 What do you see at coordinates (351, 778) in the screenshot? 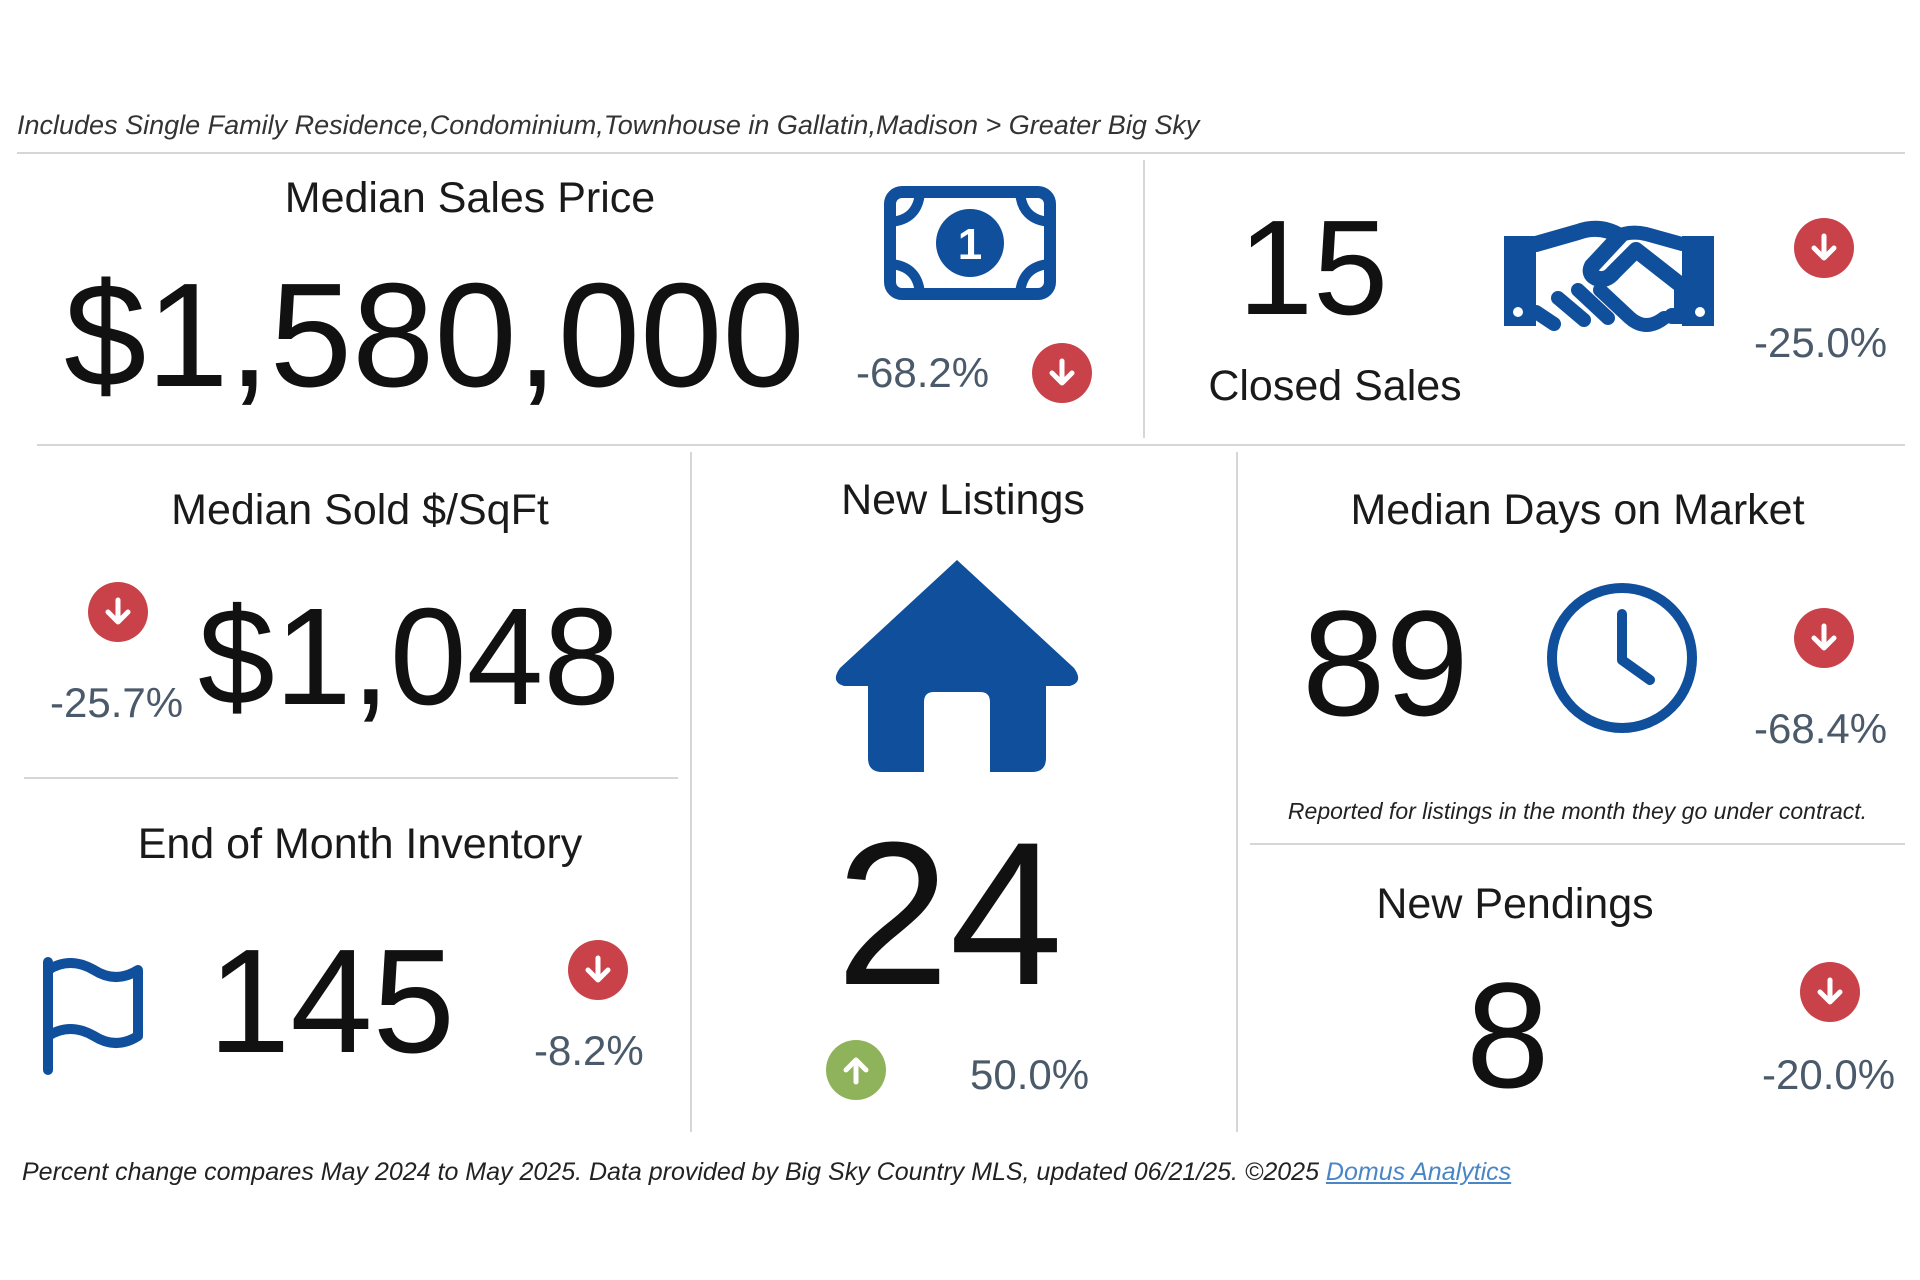
I see `divider-left-inner` at bounding box center [351, 778].